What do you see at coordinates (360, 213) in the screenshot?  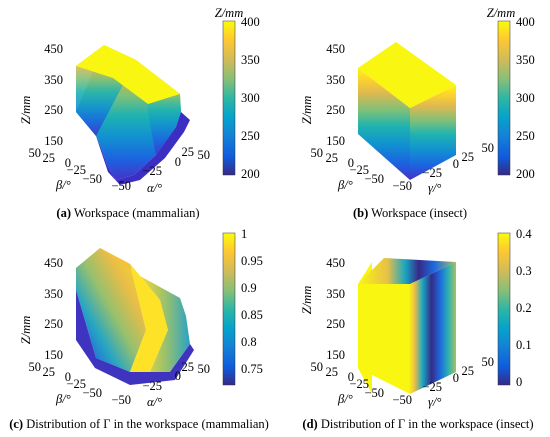 I see `caption-b-letter: (b)` at bounding box center [360, 213].